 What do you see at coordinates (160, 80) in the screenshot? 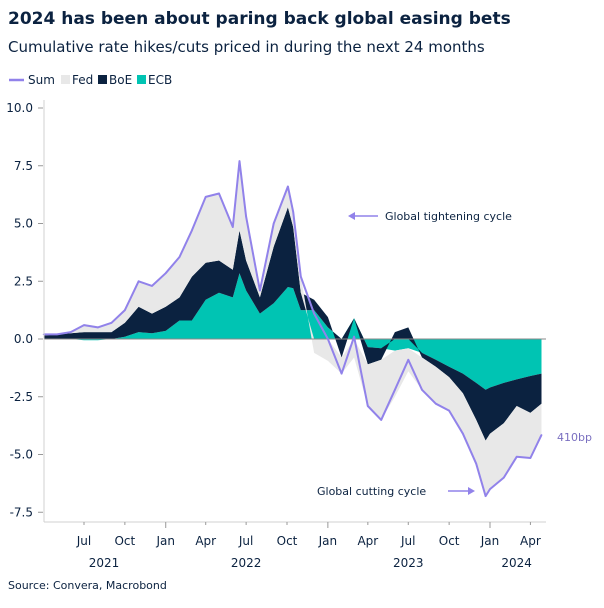
I see `legend-ecb-label: ECB` at bounding box center [160, 80].